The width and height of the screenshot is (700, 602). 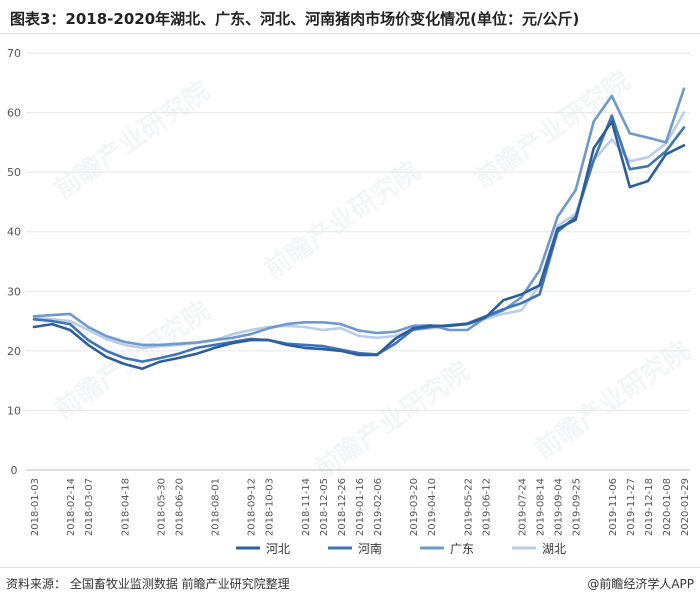 What do you see at coordinates (350, 33) in the screenshot?
I see `title-divider` at bounding box center [350, 33].